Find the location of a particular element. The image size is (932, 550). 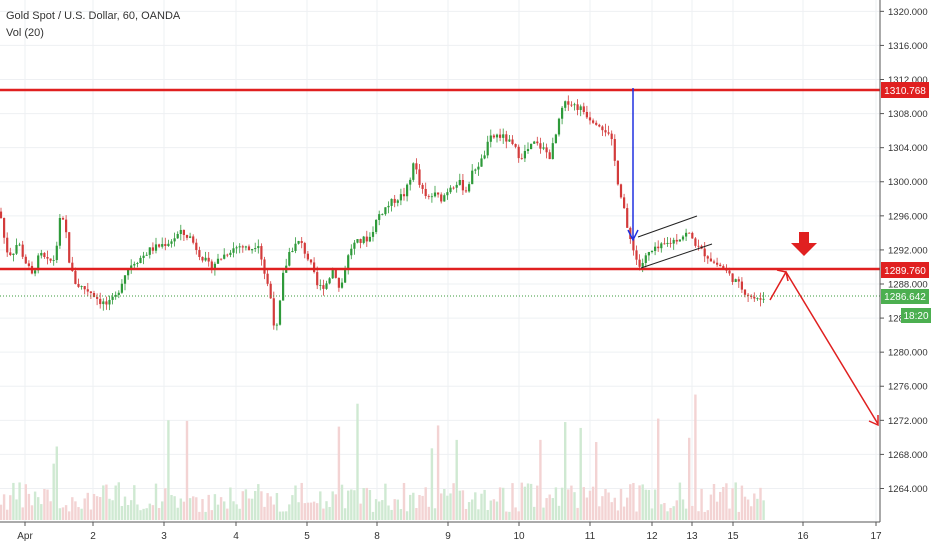

time-tick-label: 15 is located at coordinates (733, 536).